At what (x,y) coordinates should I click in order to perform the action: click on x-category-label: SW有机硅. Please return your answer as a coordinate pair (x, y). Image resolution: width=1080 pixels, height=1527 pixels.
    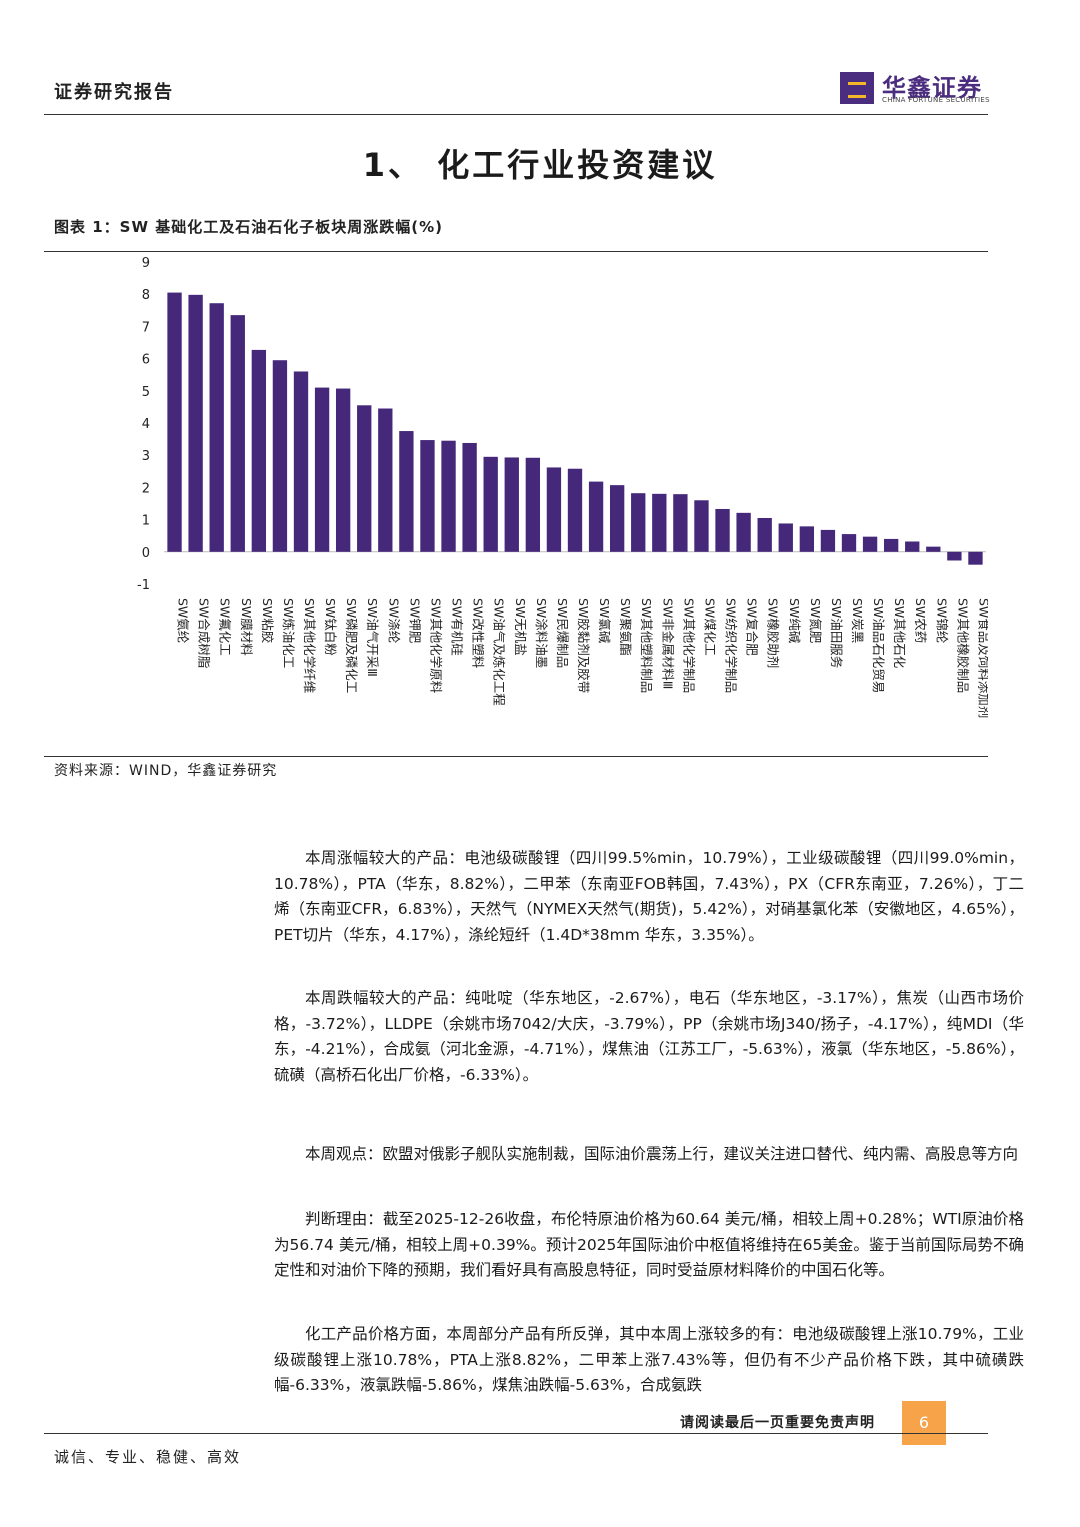
    Looking at the image, I should click on (457, 627).